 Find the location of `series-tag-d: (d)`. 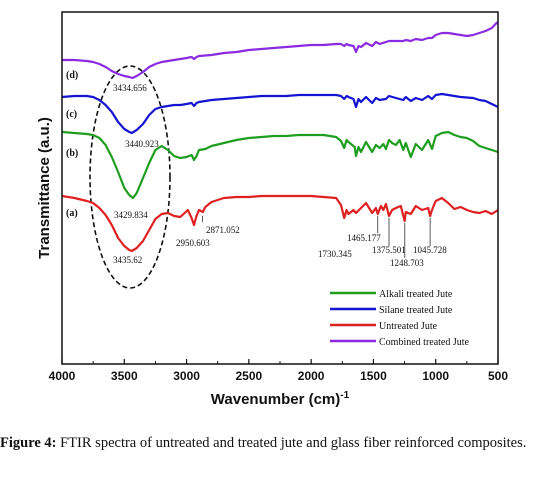

series-tag-d: (d) is located at coordinates (72, 75).